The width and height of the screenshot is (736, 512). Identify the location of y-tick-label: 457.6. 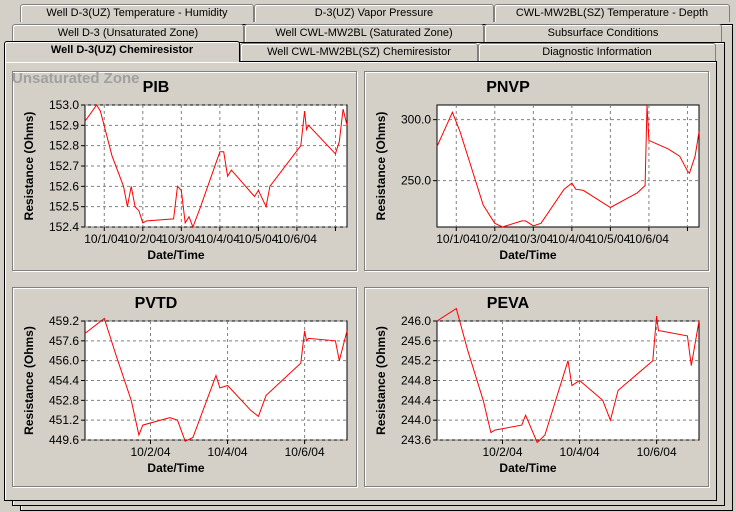
(64, 341).